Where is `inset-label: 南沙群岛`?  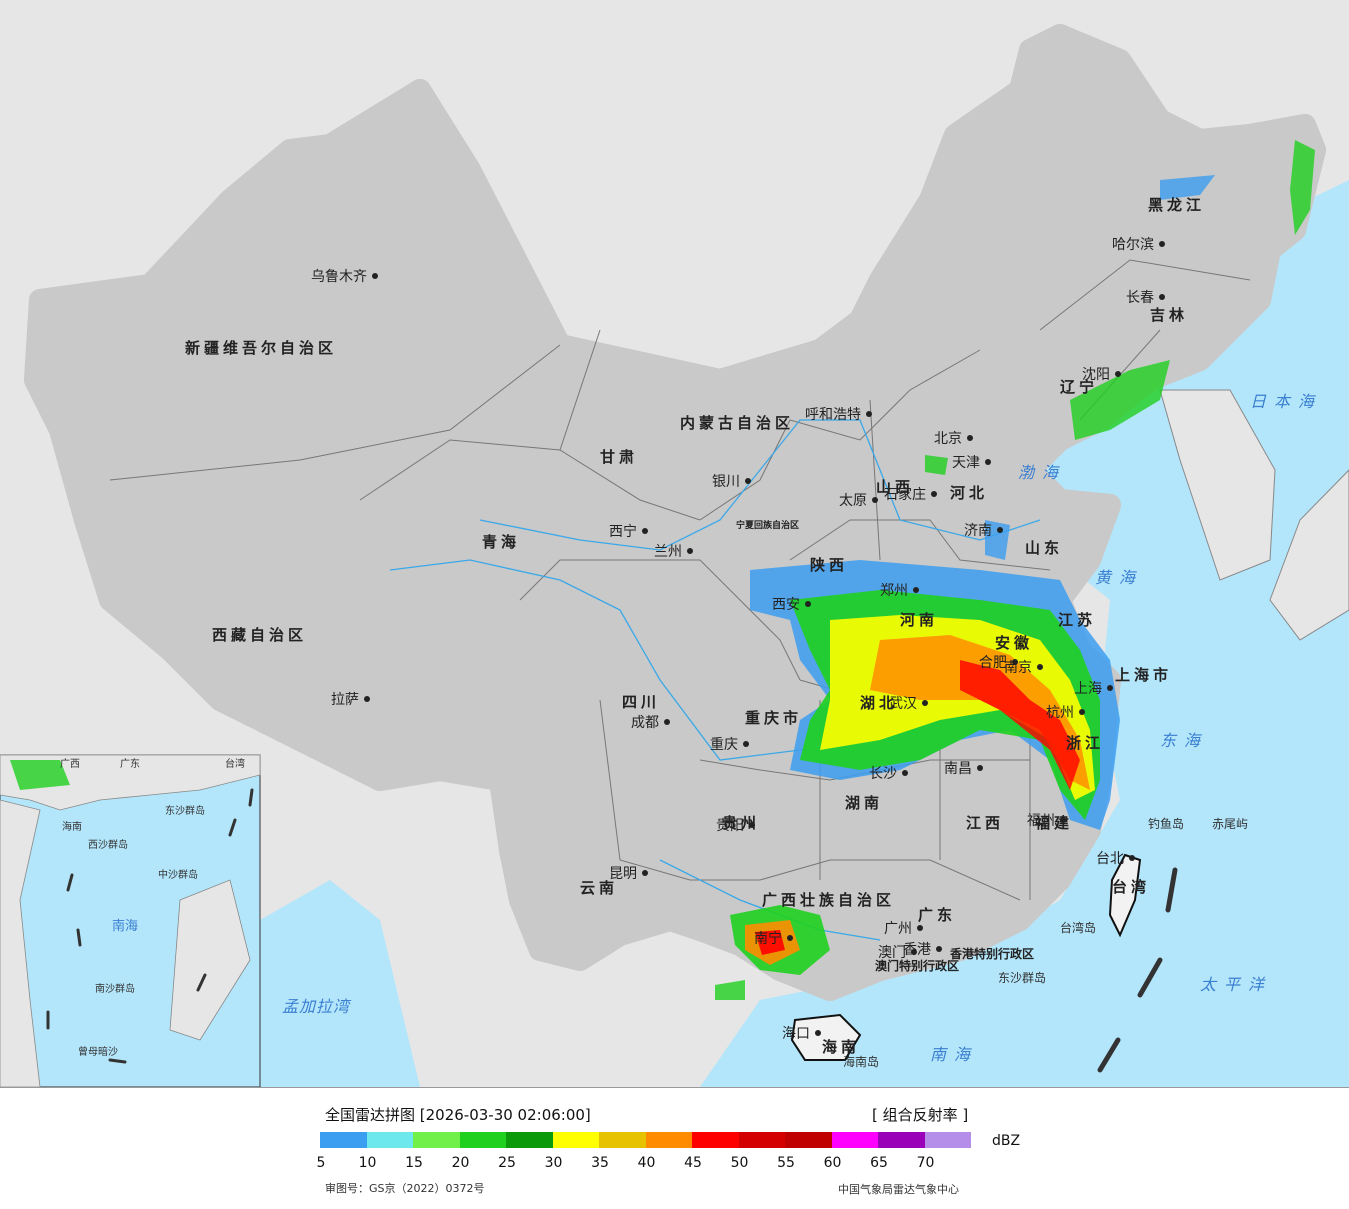 inset-label: 南沙群岛 is located at coordinates (115, 988).